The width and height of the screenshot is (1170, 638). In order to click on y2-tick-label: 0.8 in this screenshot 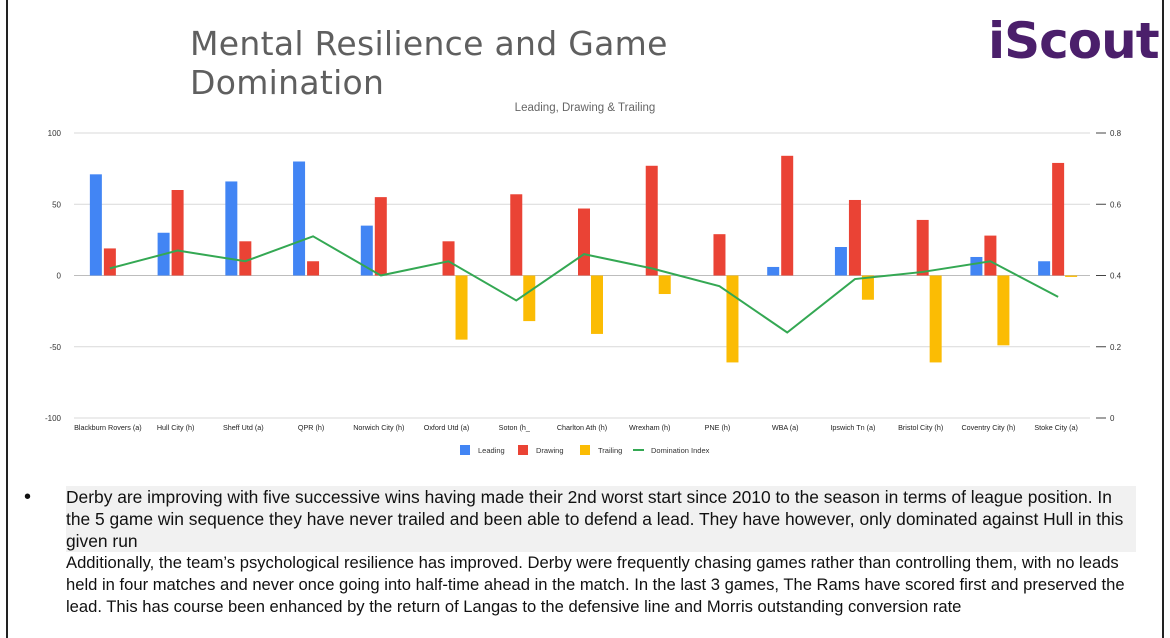, I will do `click(1116, 133)`.